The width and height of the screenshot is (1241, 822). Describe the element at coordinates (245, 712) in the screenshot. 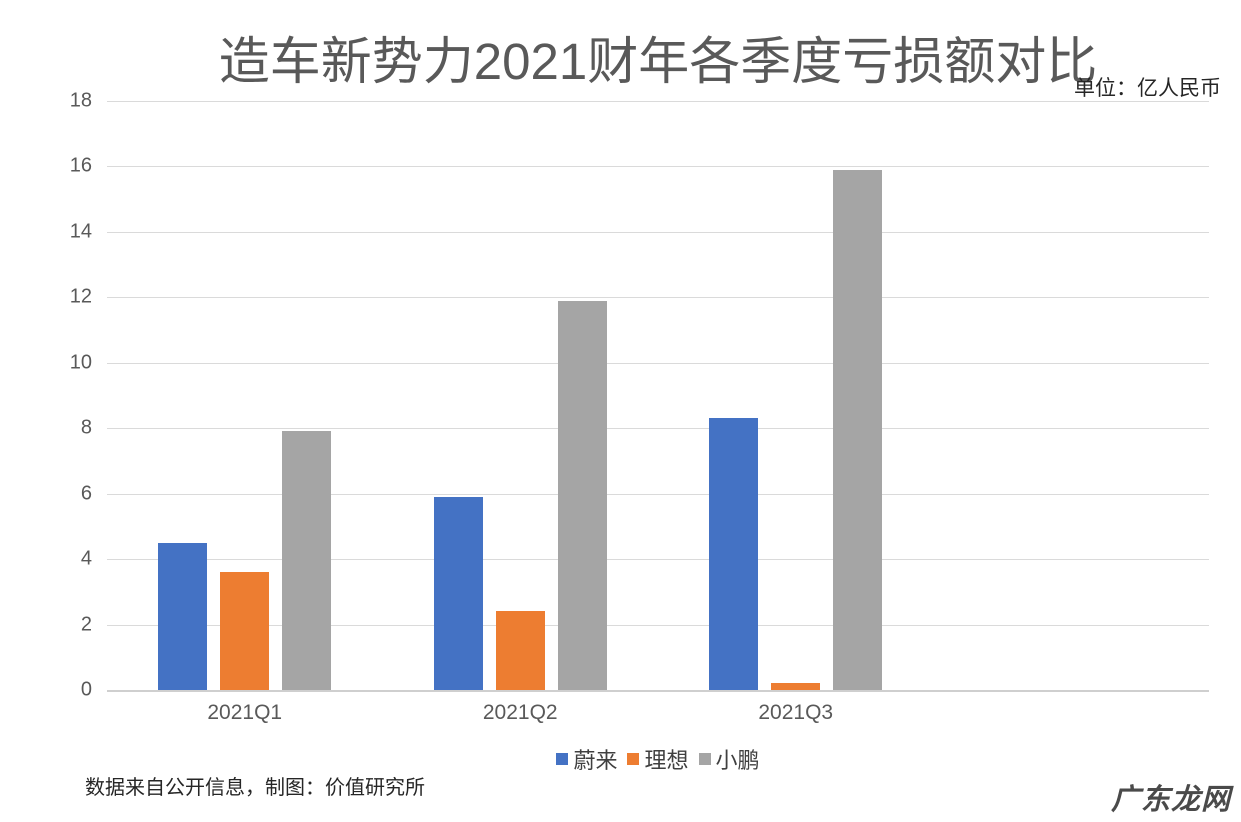

I see `x-tick-label: 2021Q1` at that location.